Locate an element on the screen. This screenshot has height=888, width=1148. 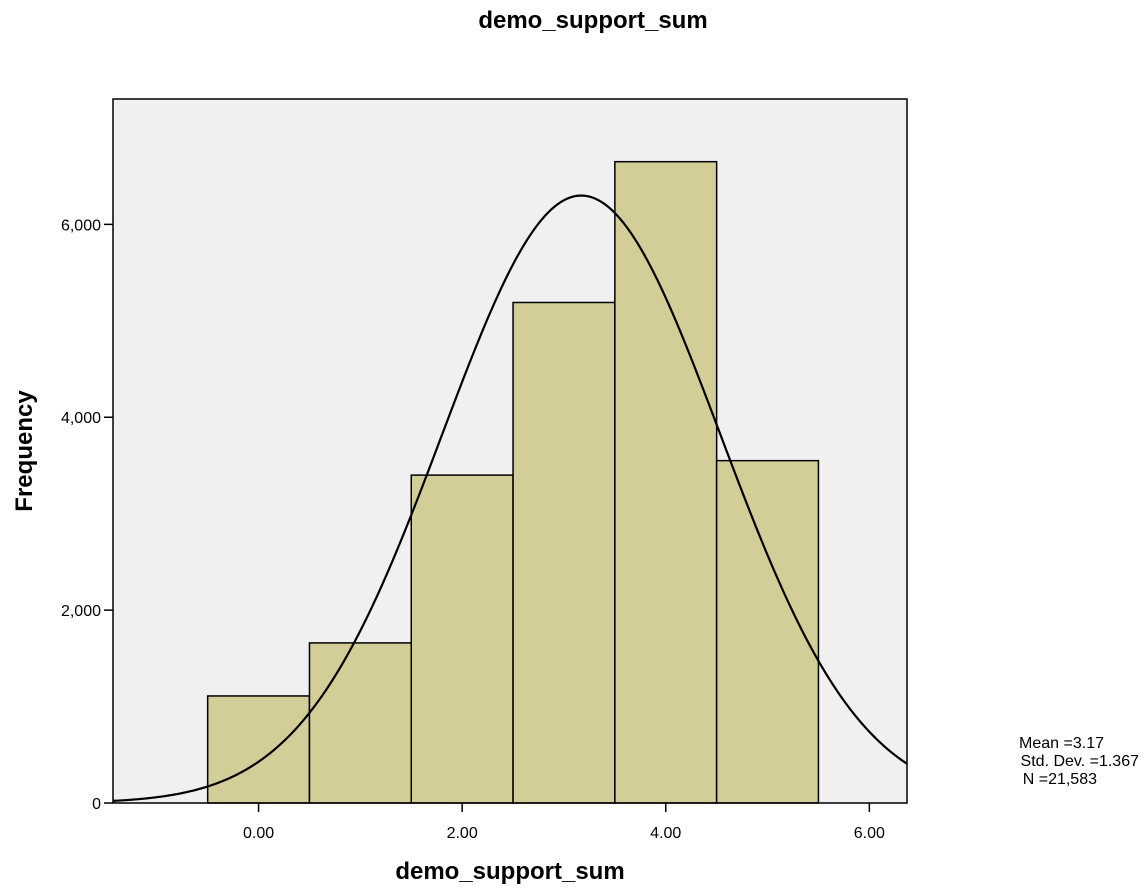
stats-std-dev: Std. Dev. =1.367 is located at coordinates (1080, 761).